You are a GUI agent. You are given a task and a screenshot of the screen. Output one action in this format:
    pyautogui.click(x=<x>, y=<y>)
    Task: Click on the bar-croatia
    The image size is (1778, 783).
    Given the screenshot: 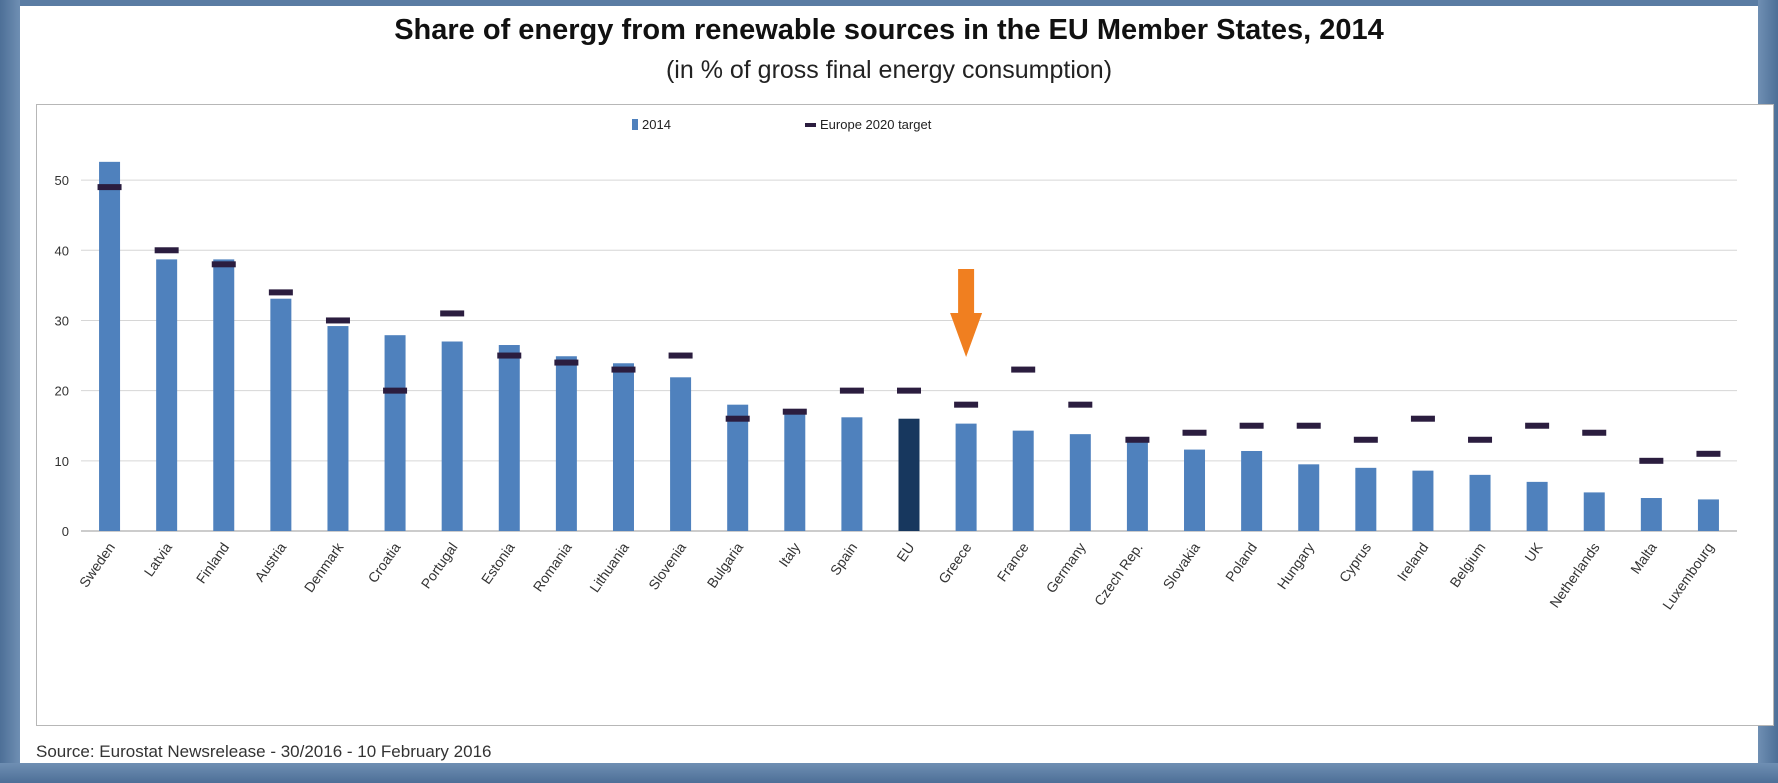 What is the action you would take?
    pyautogui.click(x=395, y=433)
    